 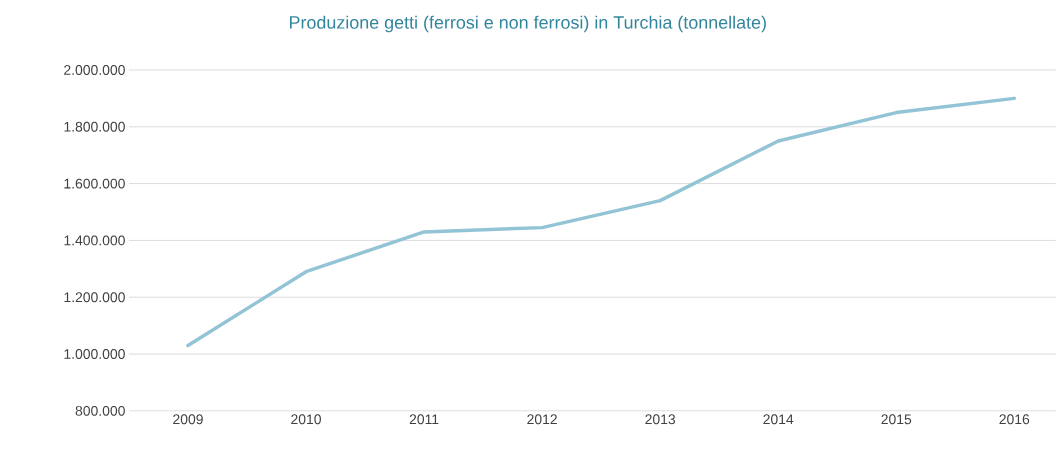 I want to click on y-tick-label: 1.400.000, so click(x=94, y=240).